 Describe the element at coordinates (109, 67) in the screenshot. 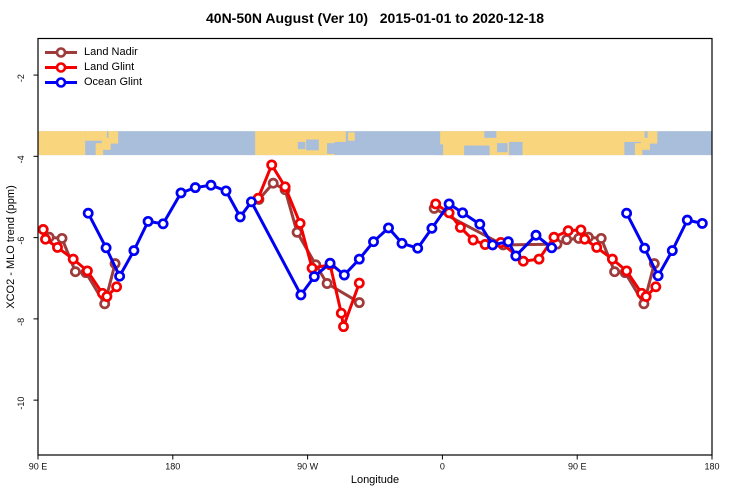

I see `legend-label: Land Glint` at that location.